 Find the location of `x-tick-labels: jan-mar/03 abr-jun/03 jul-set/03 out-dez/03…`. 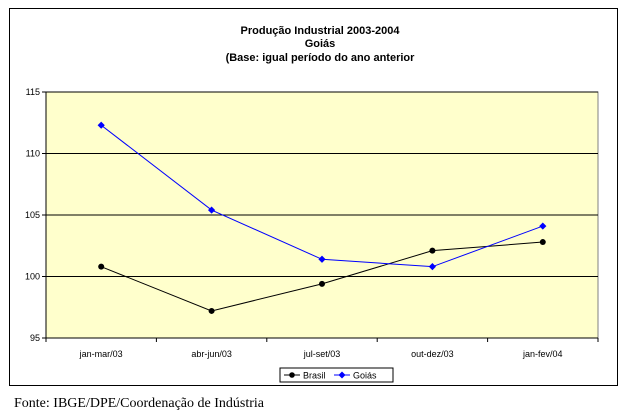

x-tick-labels: jan-mar/03 abr-jun/03 jul-set/03 out-dez/03… is located at coordinates (322, 348).